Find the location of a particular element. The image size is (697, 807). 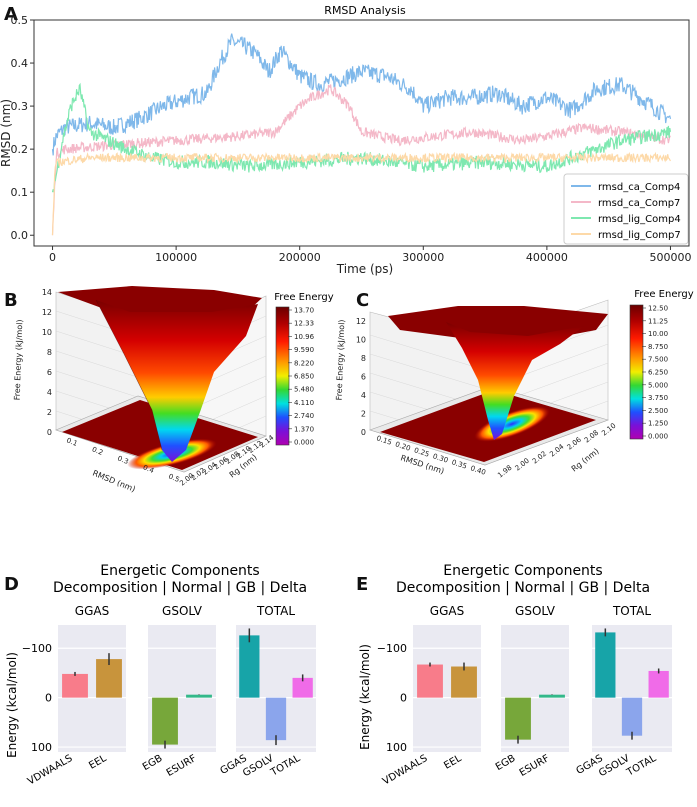

y-tick-label: 0.4 is located at coordinates (20, 63).